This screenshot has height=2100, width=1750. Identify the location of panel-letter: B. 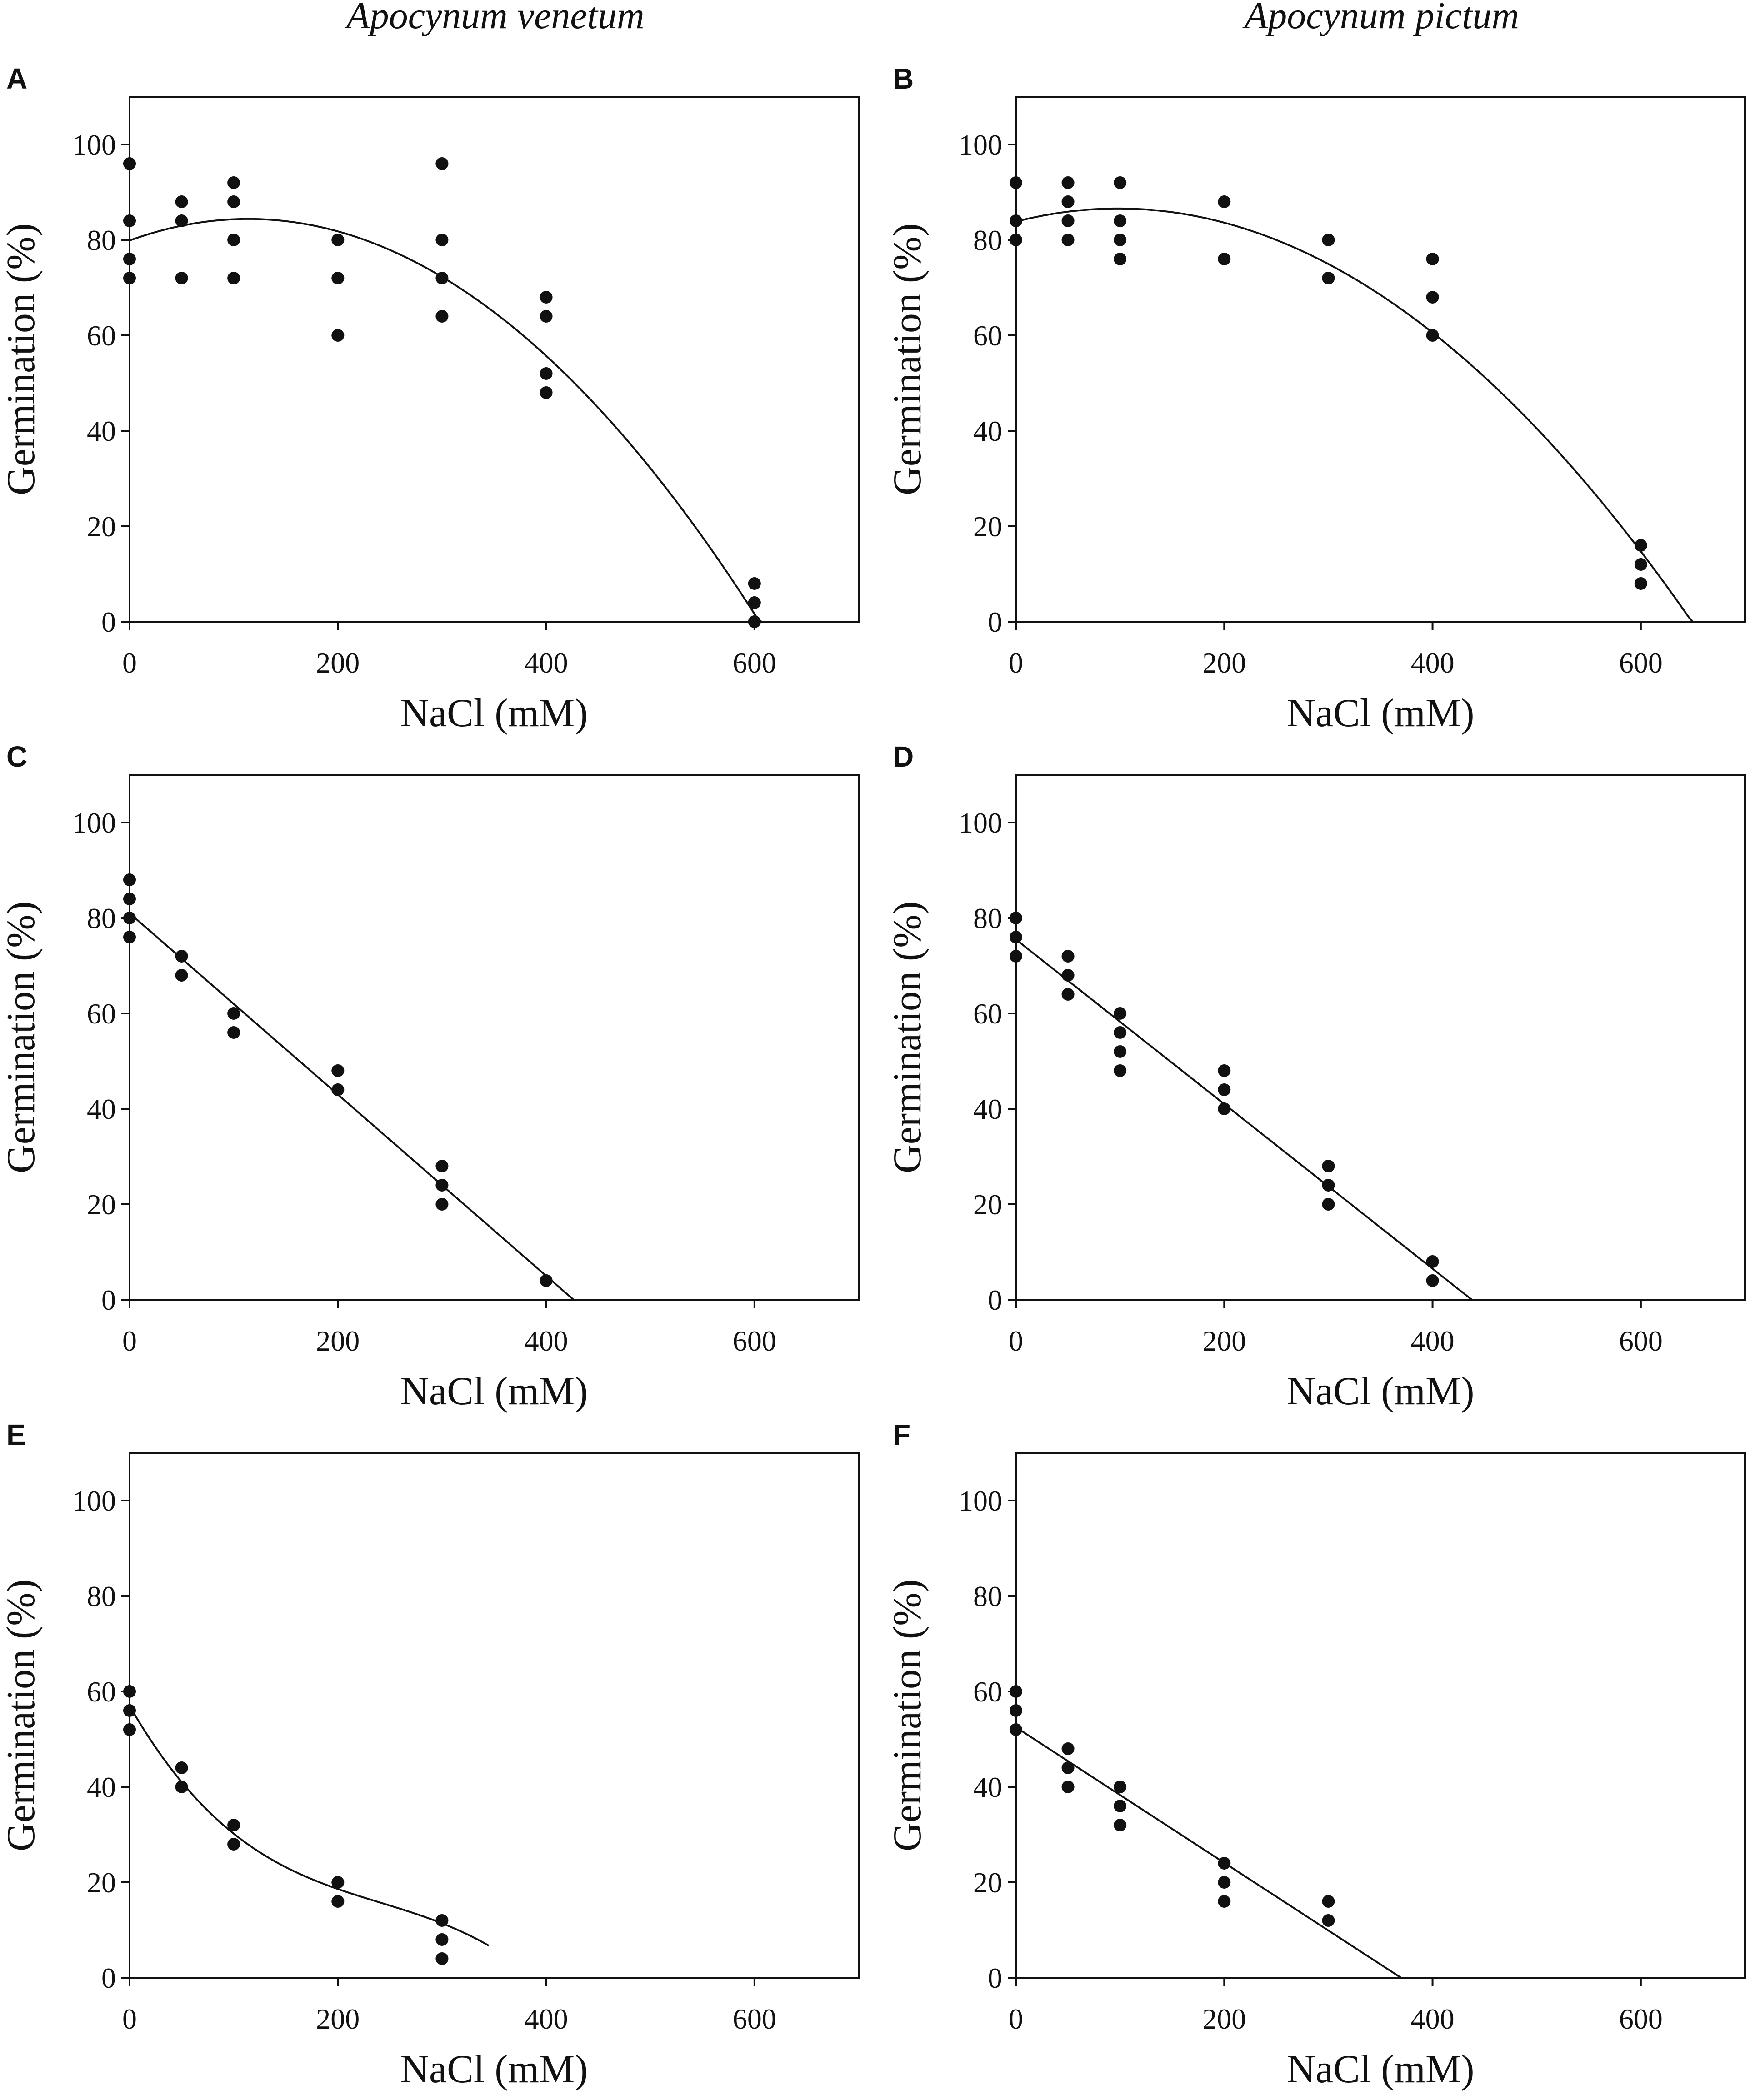
(904, 79).